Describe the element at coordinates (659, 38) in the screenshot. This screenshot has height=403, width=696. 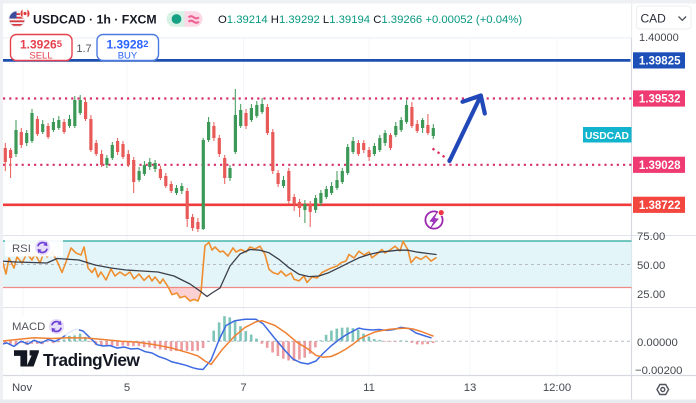
I see `svg-text: 1.40000` at that location.